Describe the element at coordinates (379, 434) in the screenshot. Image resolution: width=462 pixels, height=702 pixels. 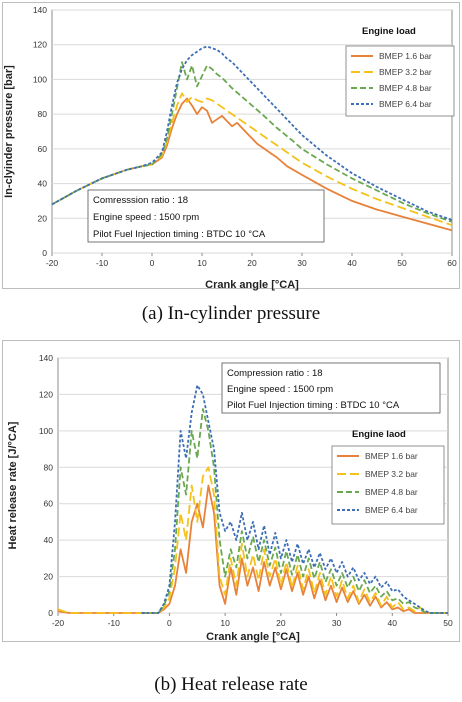
I see `legend-title: Engine laod` at that location.